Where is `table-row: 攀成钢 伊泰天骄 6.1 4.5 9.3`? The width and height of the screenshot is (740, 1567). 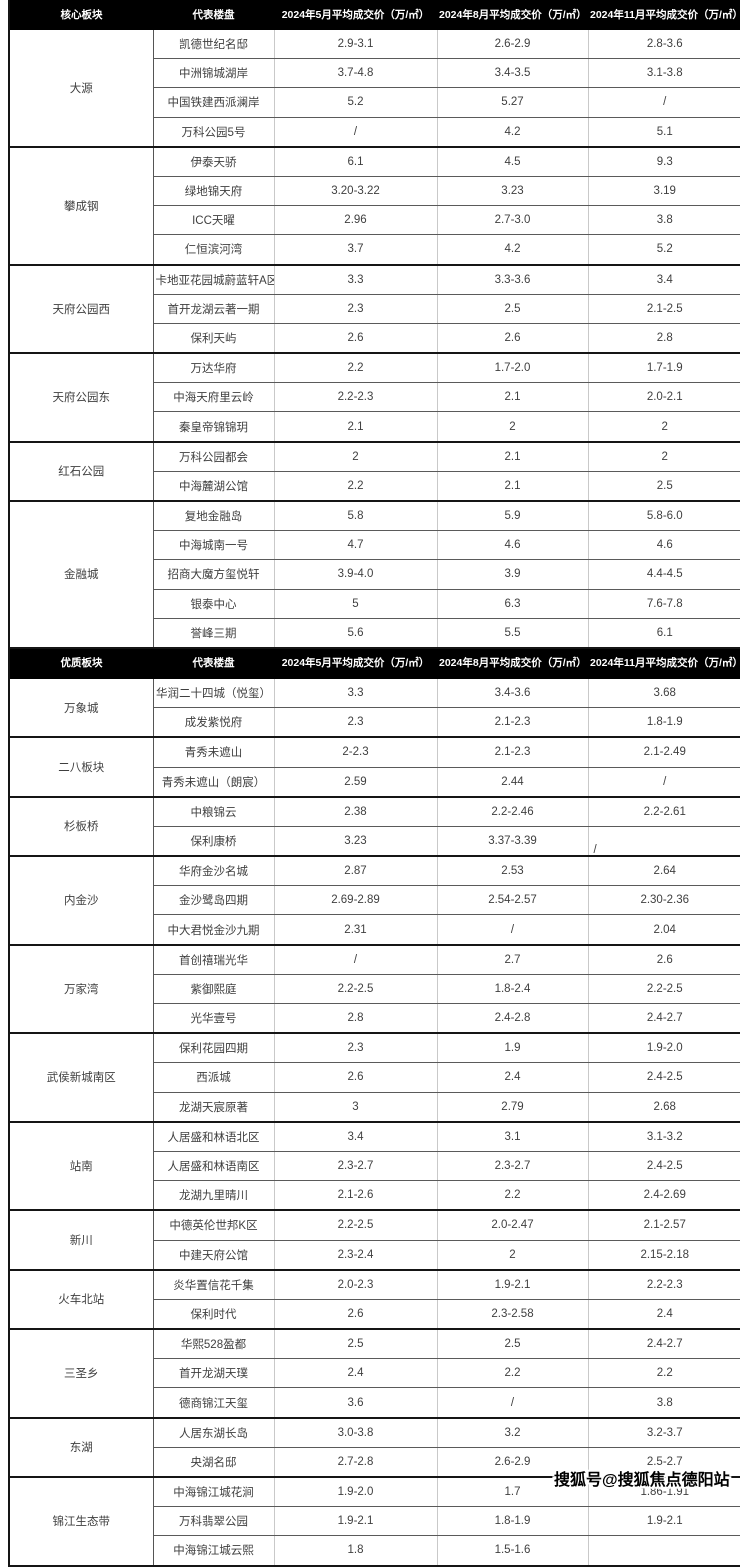
table-row: 攀成钢 伊泰天骄 6.1 4.5 9.3 is located at coordinates (374, 206).